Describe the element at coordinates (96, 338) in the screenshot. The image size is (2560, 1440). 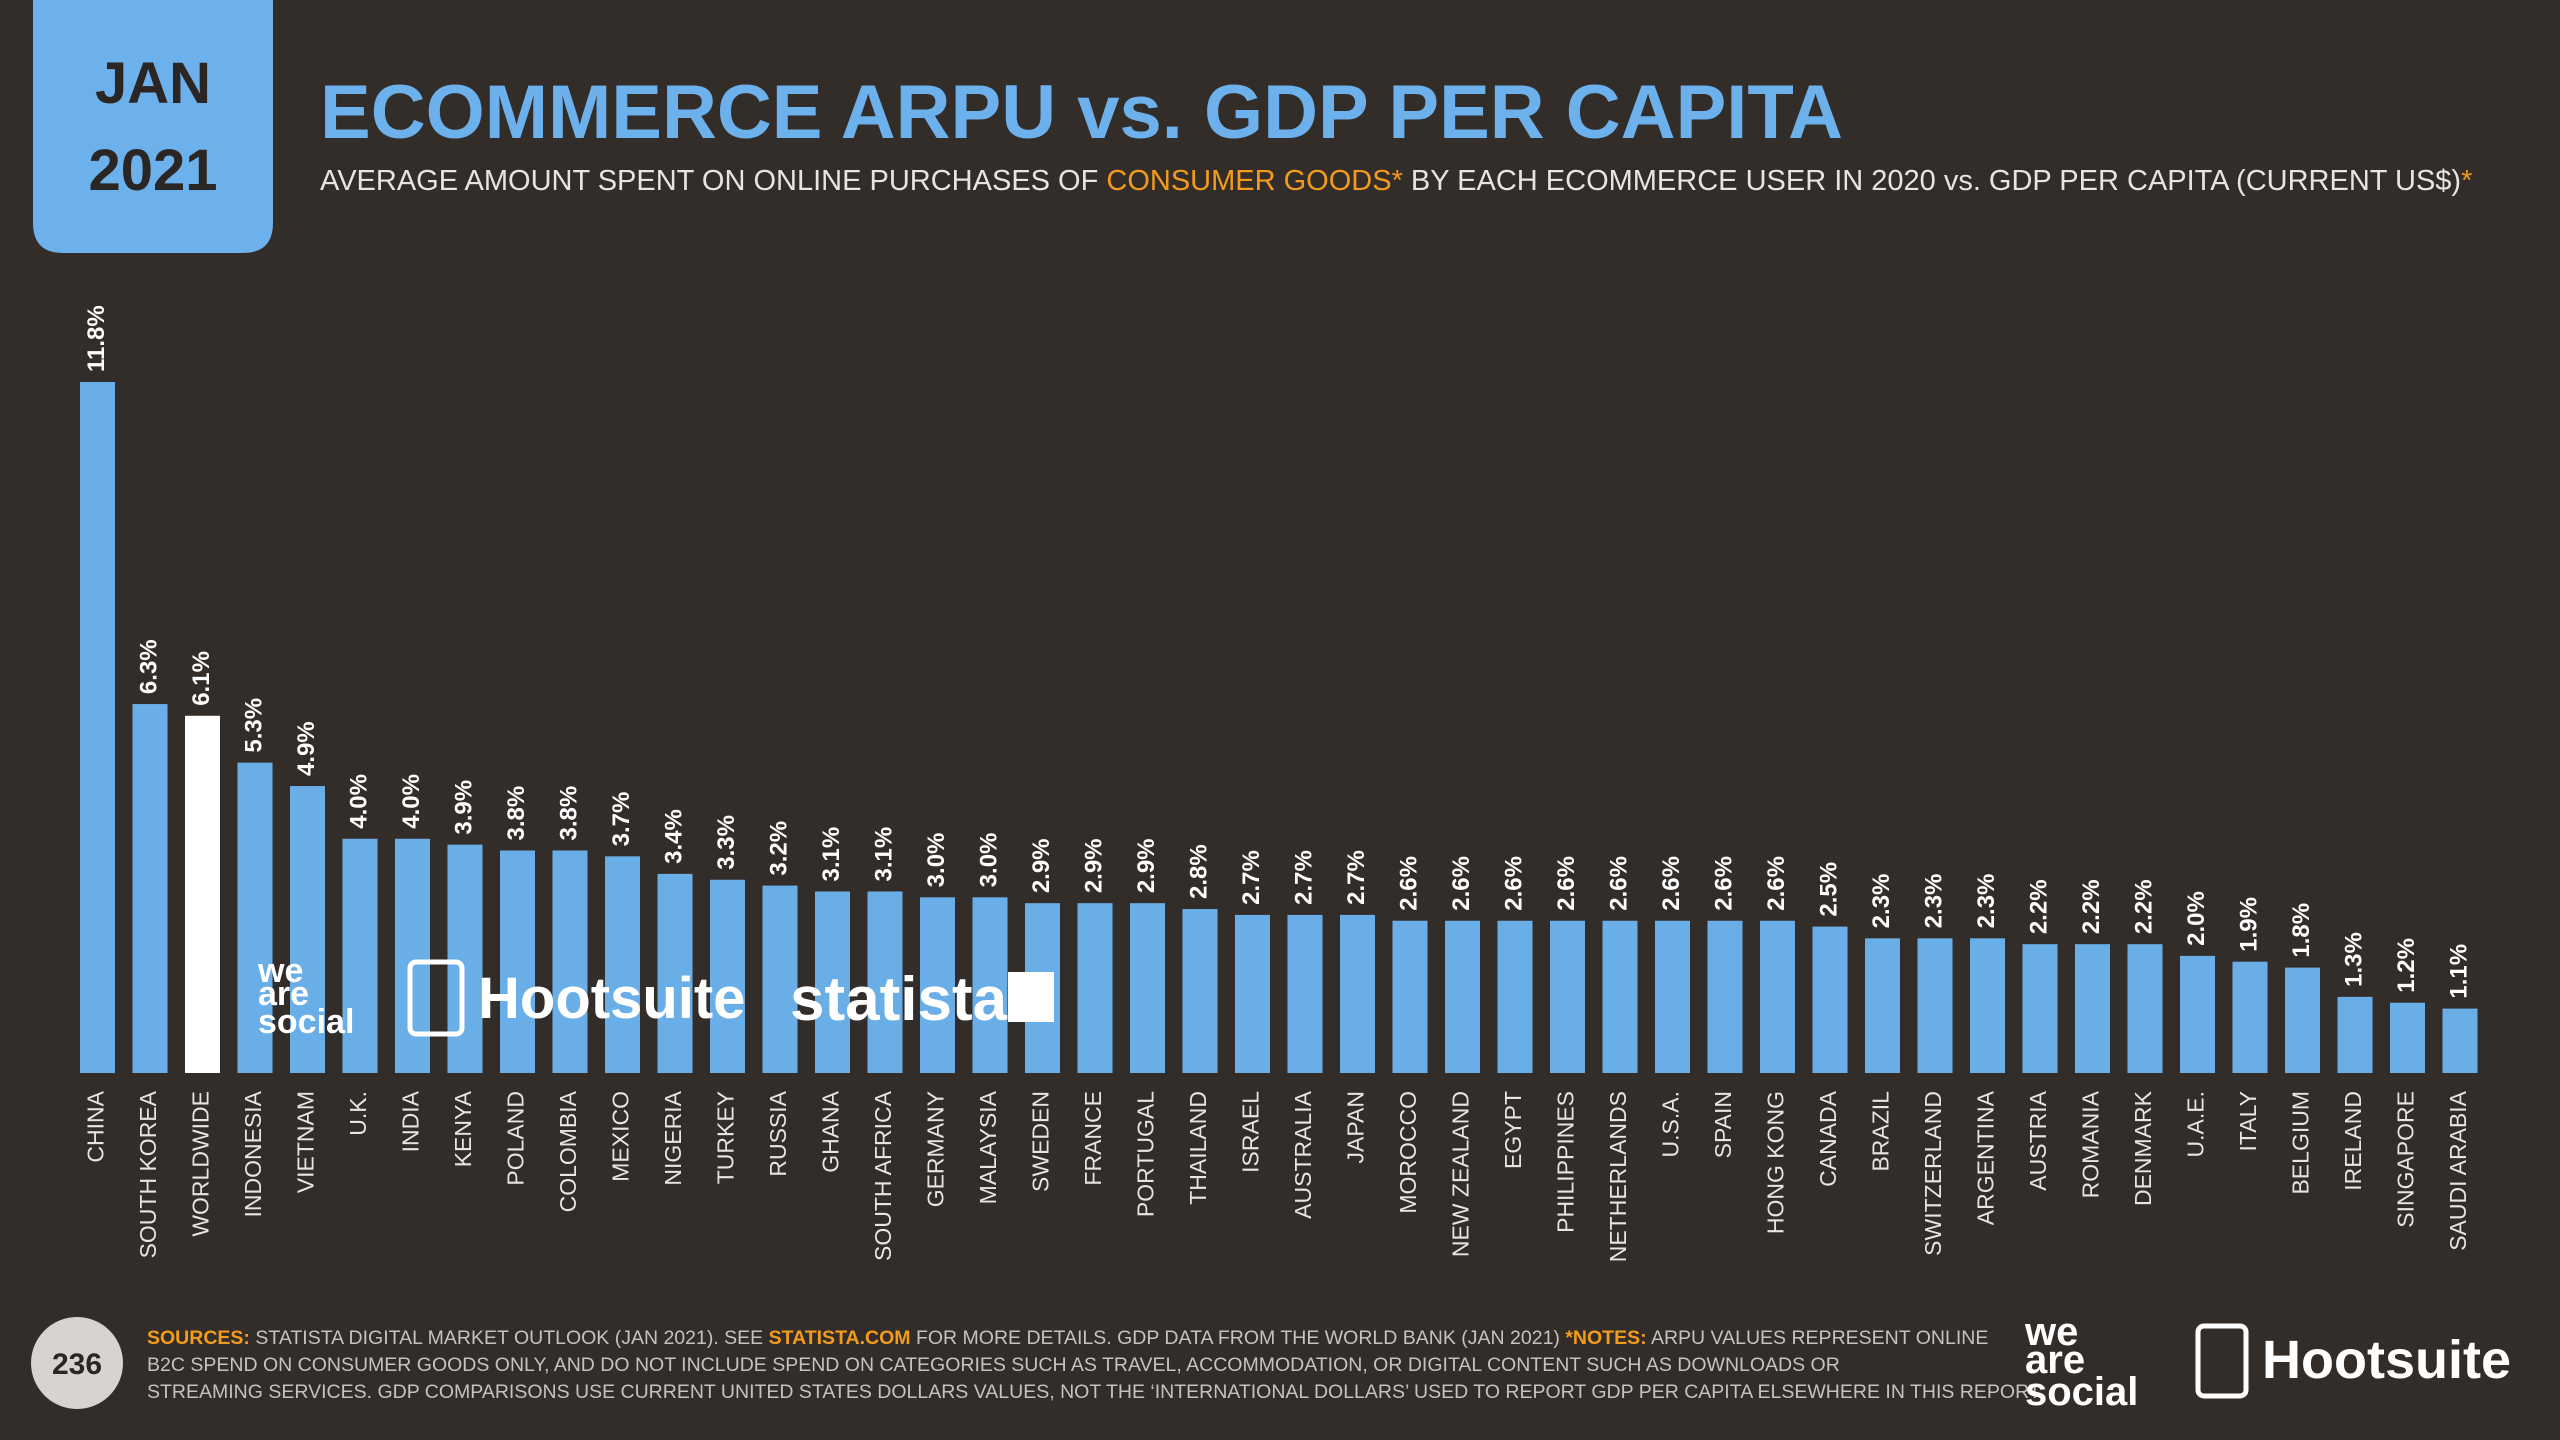
I see `value-label: 11.8%` at that location.